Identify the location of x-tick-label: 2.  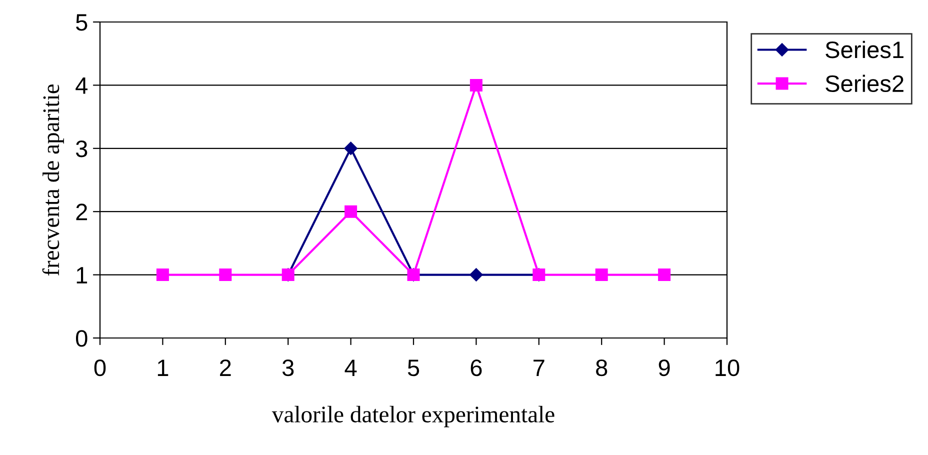
(225, 367).